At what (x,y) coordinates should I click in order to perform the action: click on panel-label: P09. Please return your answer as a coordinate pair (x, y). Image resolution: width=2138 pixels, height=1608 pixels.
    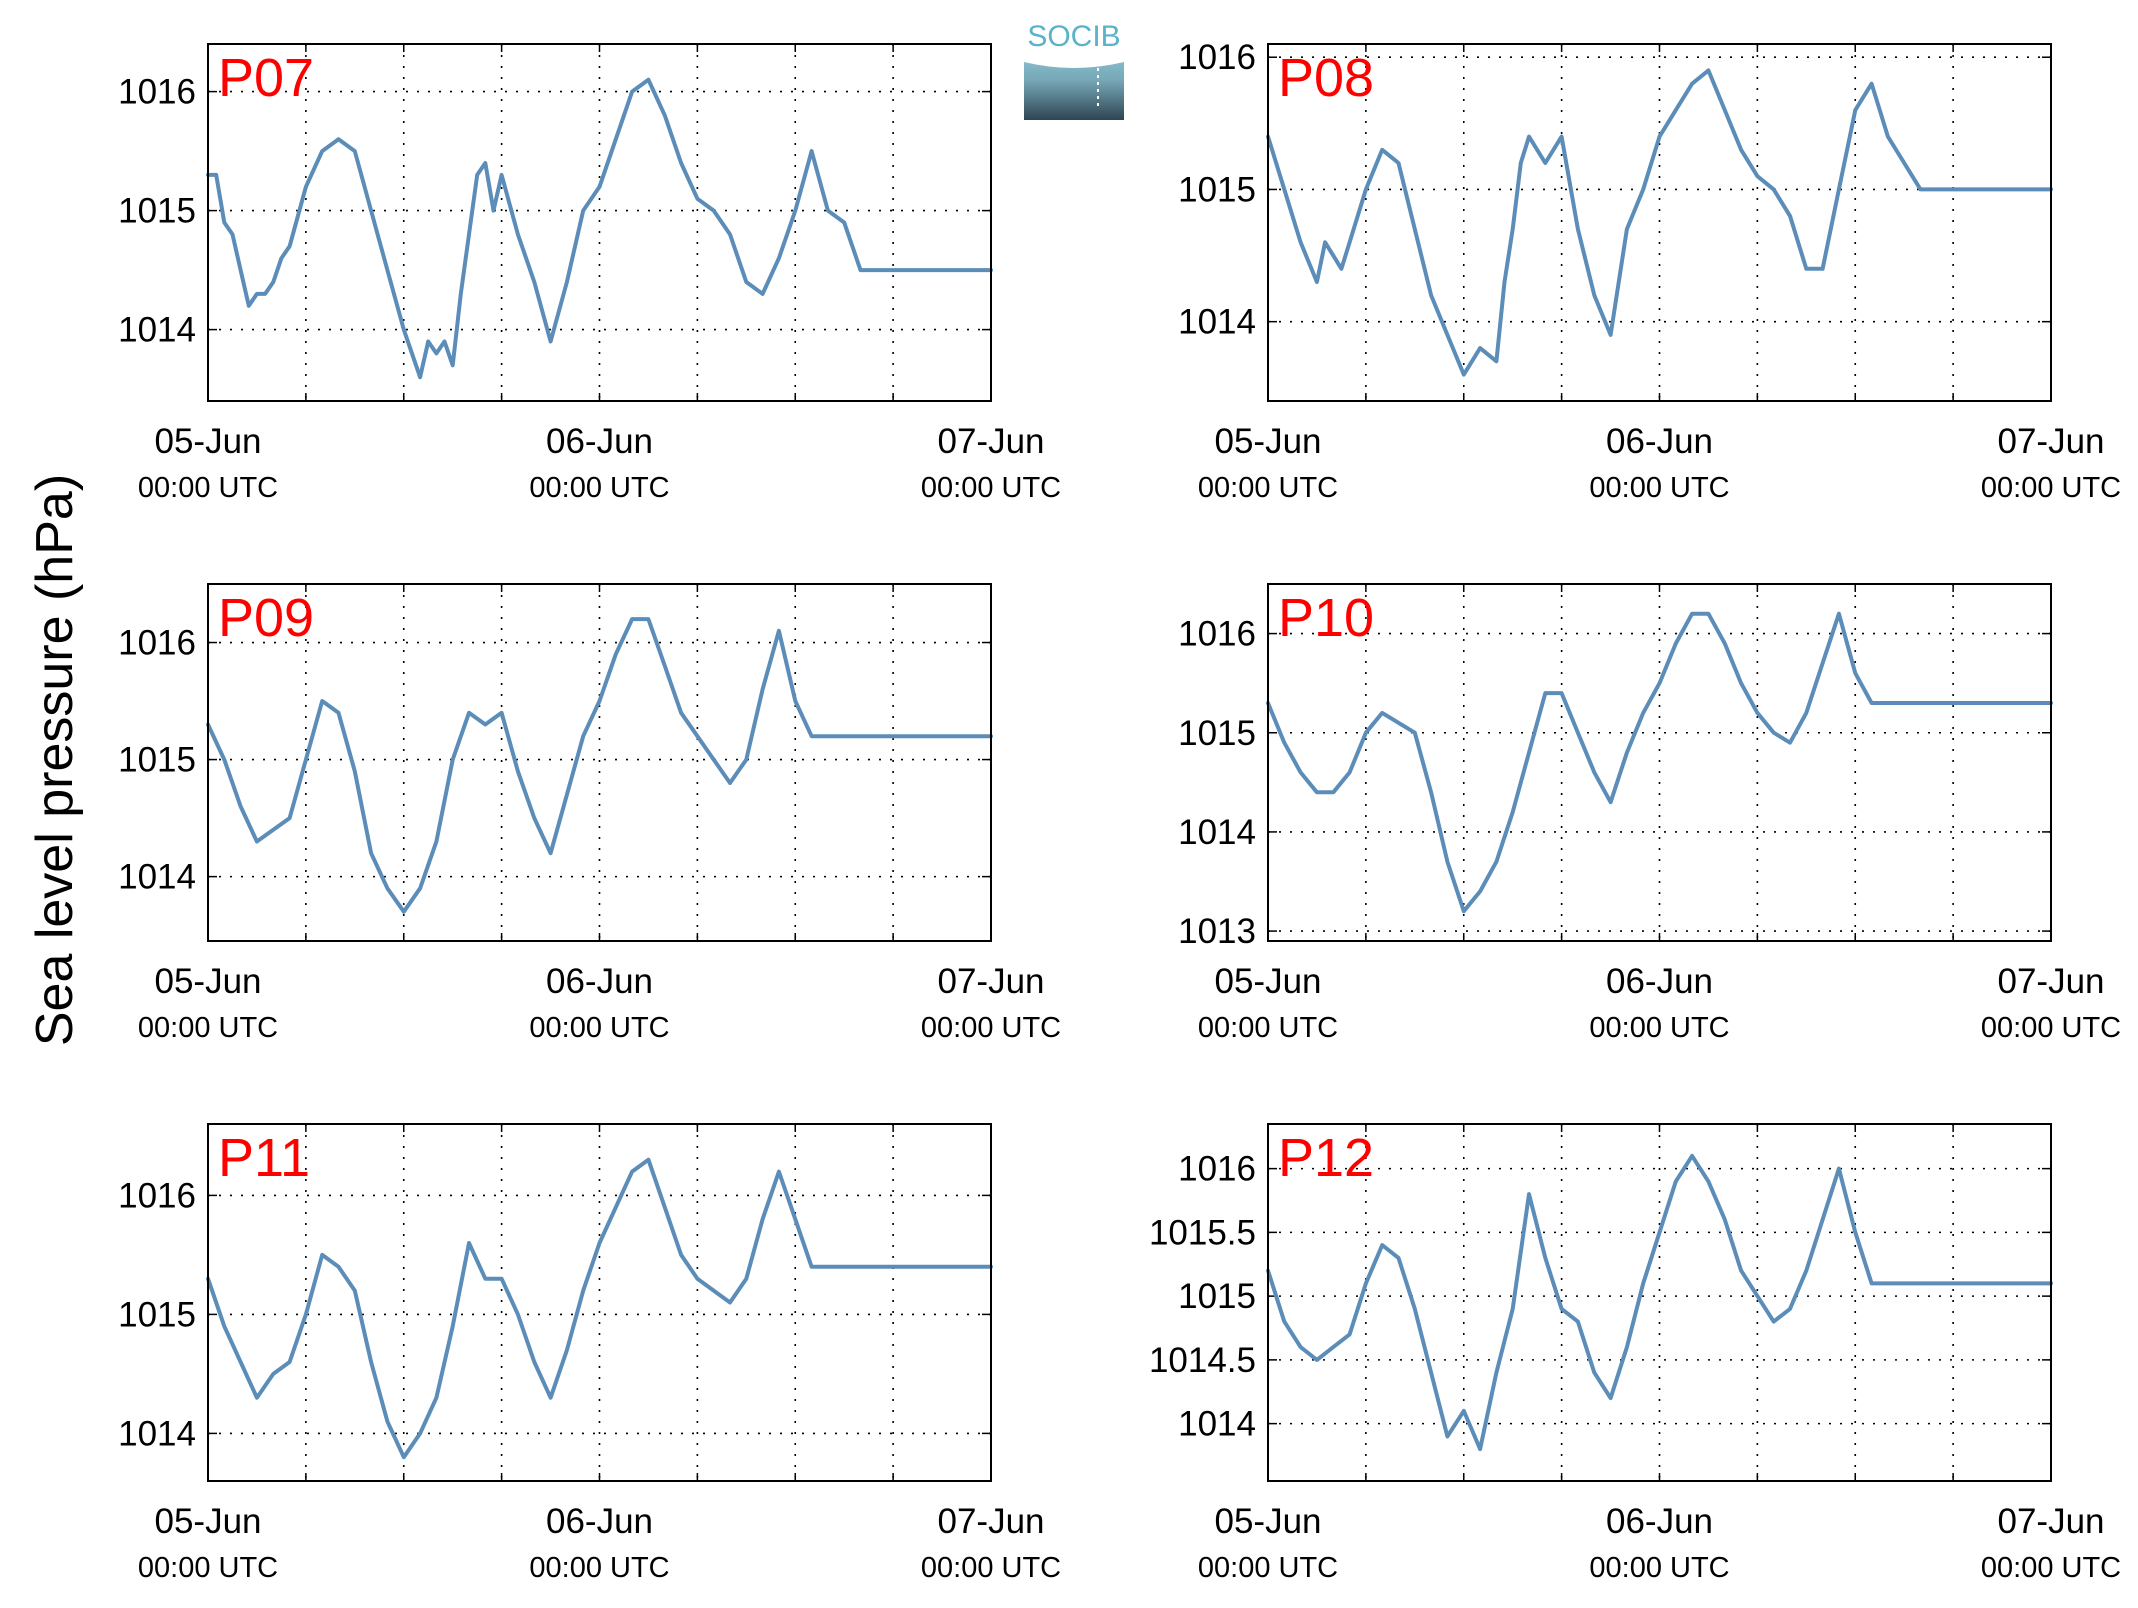
    Looking at the image, I should click on (266, 618).